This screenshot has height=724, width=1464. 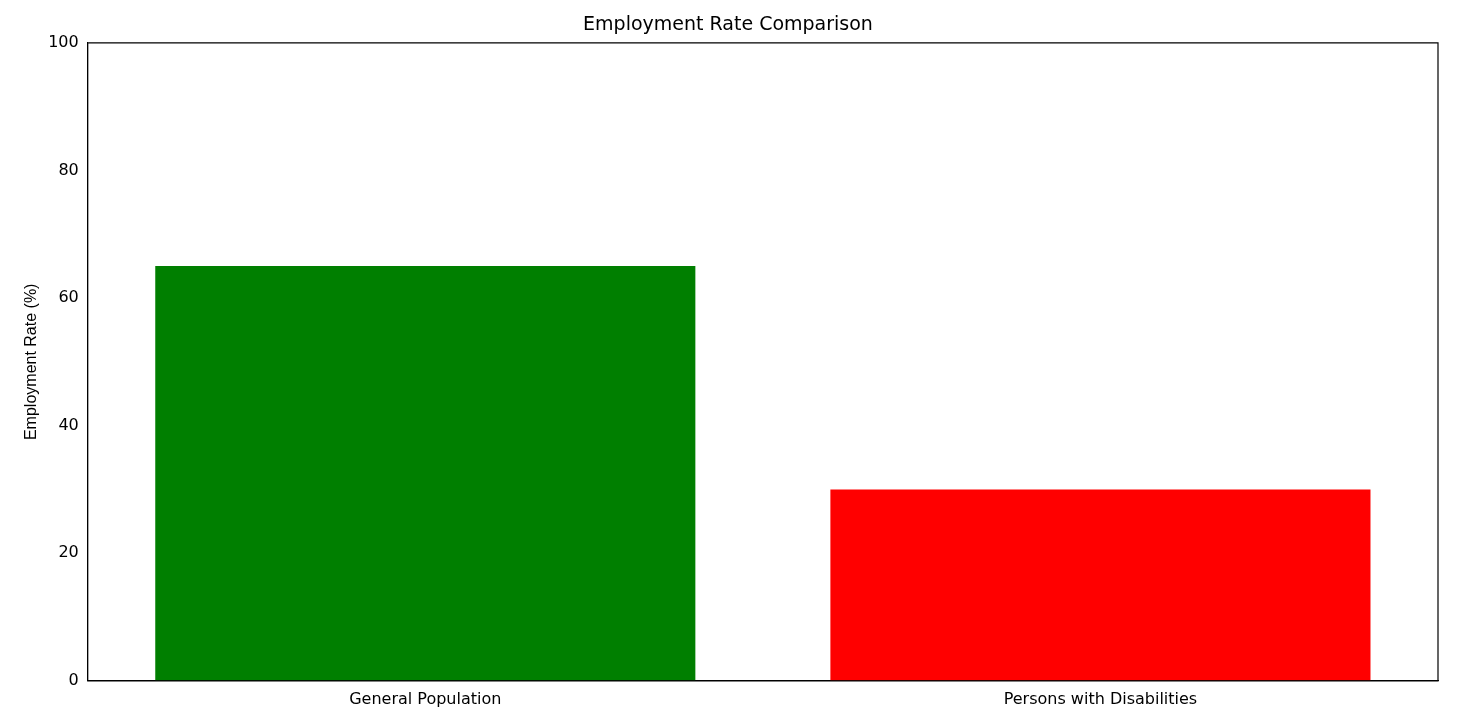 What do you see at coordinates (63, 41) in the screenshot?
I see `y-tick-label: 100` at bounding box center [63, 41].